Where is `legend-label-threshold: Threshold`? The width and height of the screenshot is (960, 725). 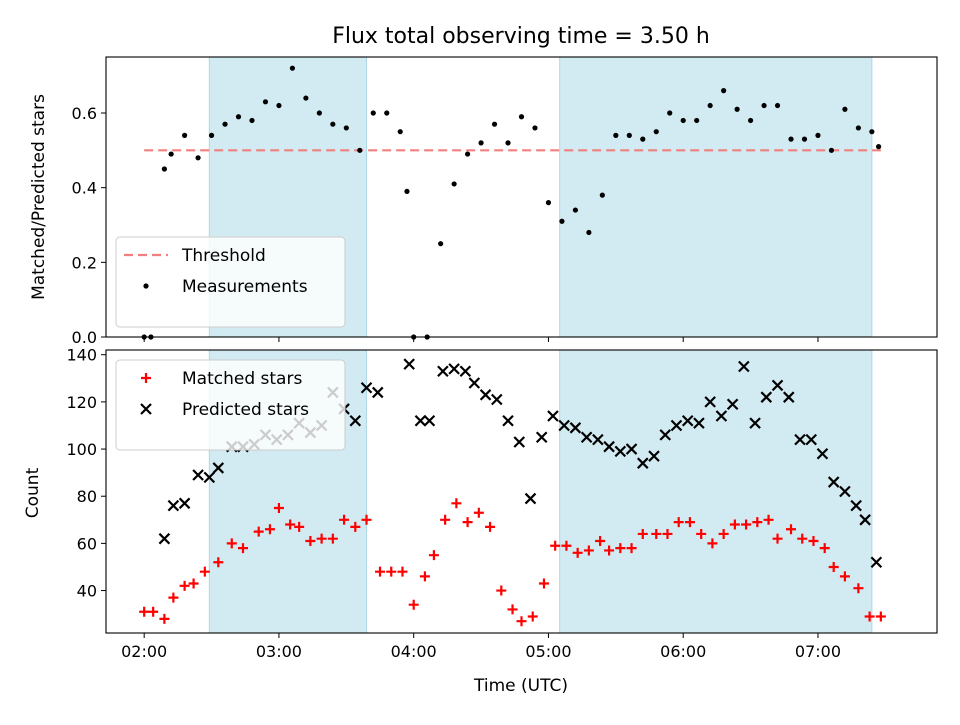
legend-label-threshold: Threshold is located at coordinates (223, 256).